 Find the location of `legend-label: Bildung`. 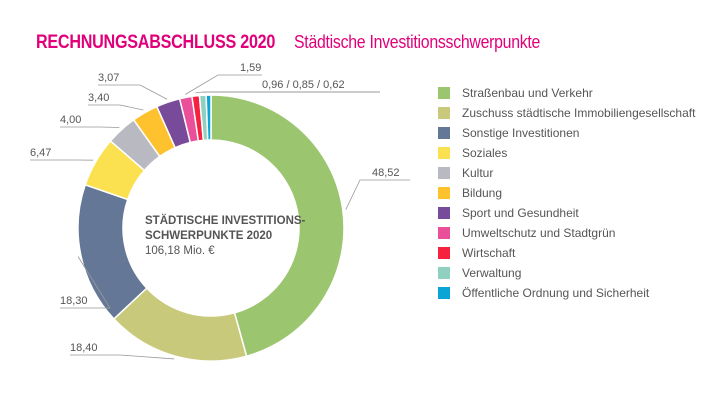

legend-label: Bildung is located at coordinates (482, 193).